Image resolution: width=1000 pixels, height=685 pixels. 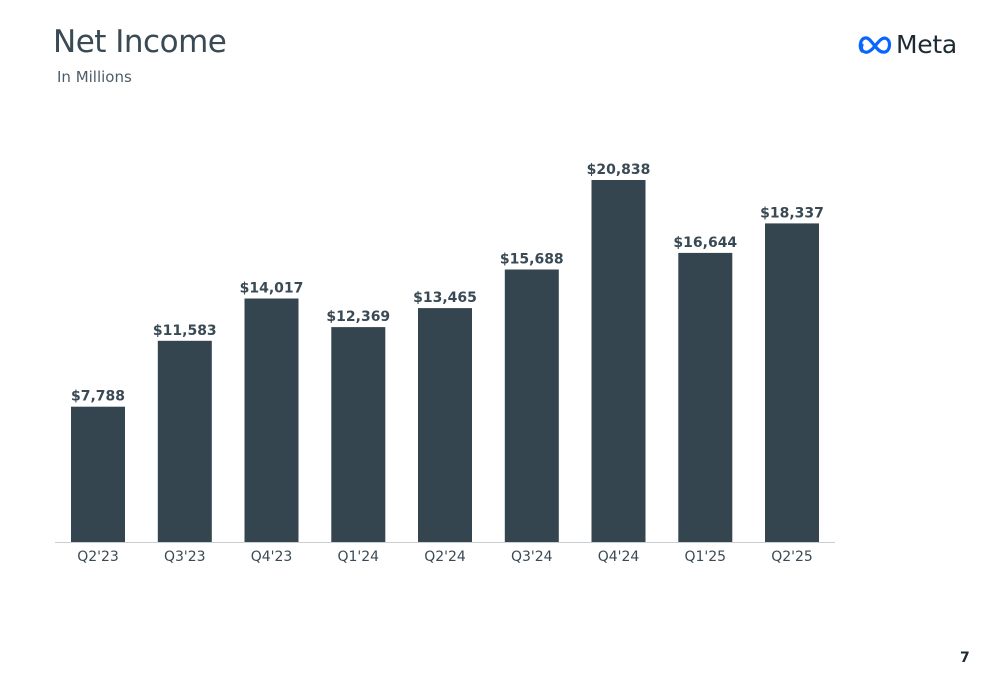 What do you see at coordinates (705, 243) in the screenshot?
I see `data-label-7: $16,644` at bounding box center [705, 243].